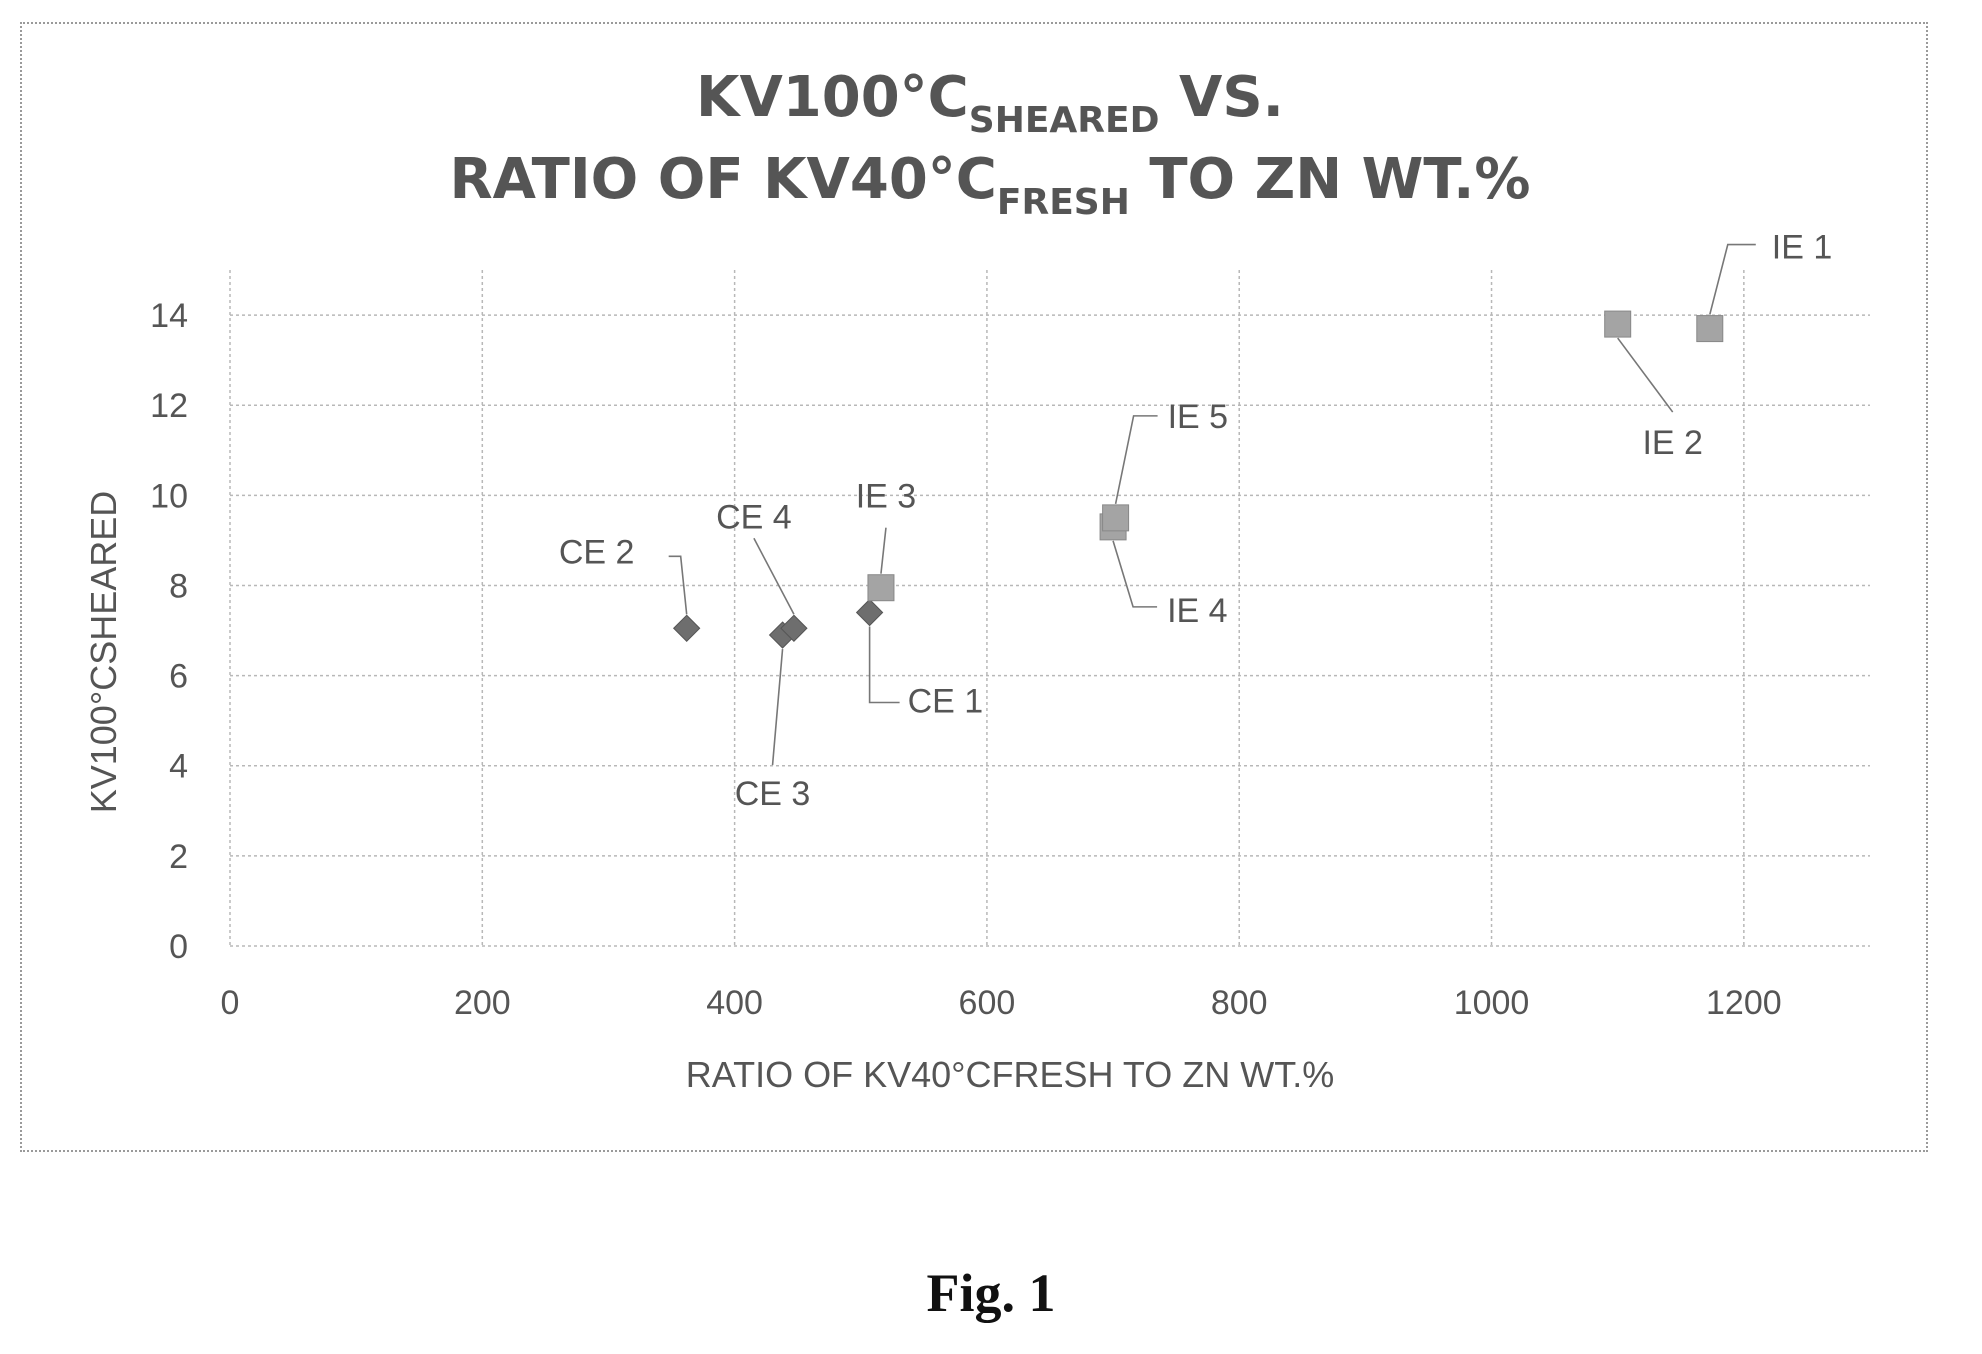  Describe the element at coordinates (230, 1003) in the screenshot. I see `x-tick-label: 0` at that location.